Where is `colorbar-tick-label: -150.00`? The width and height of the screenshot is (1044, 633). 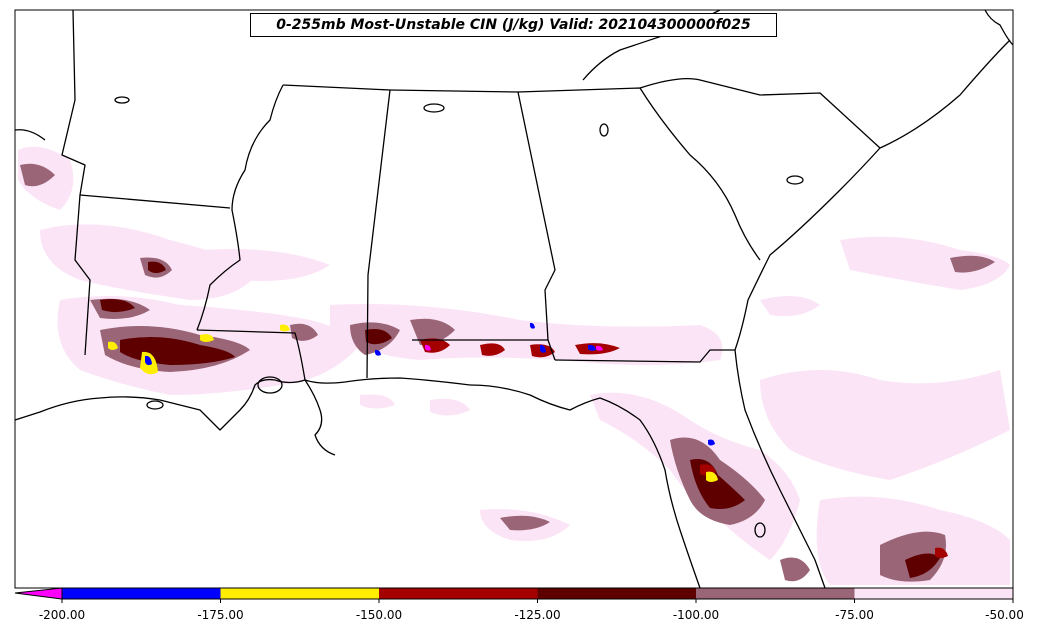
colorbar-tick-label: -150.00 is located at coordinates (379, 615).